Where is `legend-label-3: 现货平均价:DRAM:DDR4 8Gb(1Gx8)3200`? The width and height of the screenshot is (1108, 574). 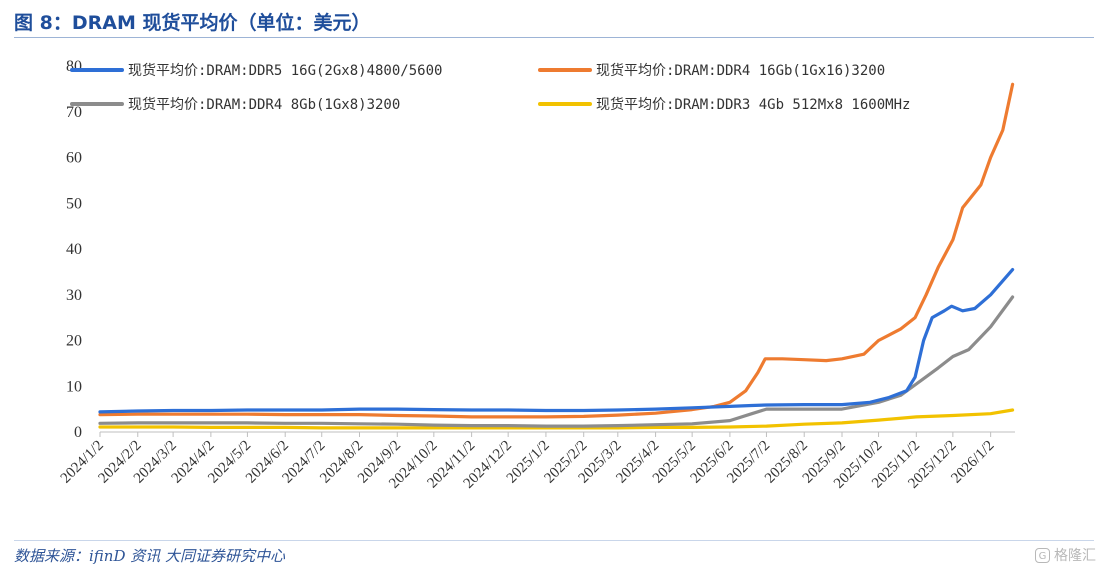
legend-label-3: 现货平均价:DRAM:DDR4 8Gb(1Gx8)3200 is located at coordinates (264, 104).